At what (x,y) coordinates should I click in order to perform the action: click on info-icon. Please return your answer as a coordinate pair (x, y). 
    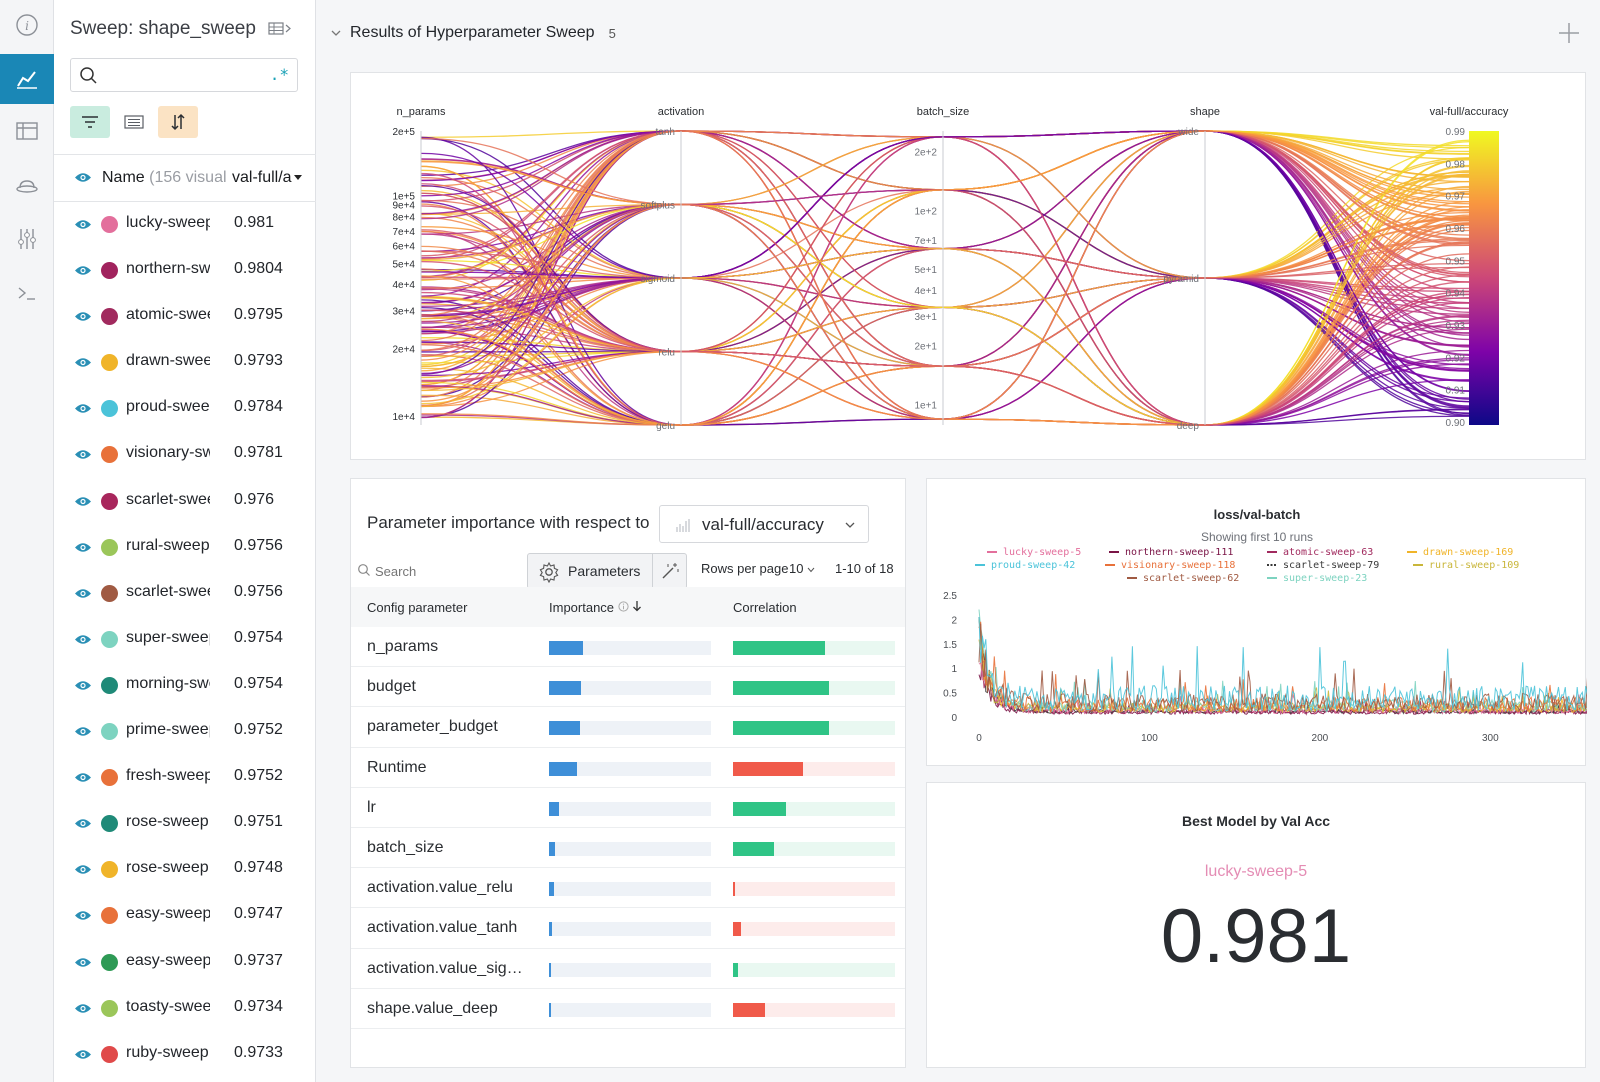
    Looking at the image, I should click on (623, 606).